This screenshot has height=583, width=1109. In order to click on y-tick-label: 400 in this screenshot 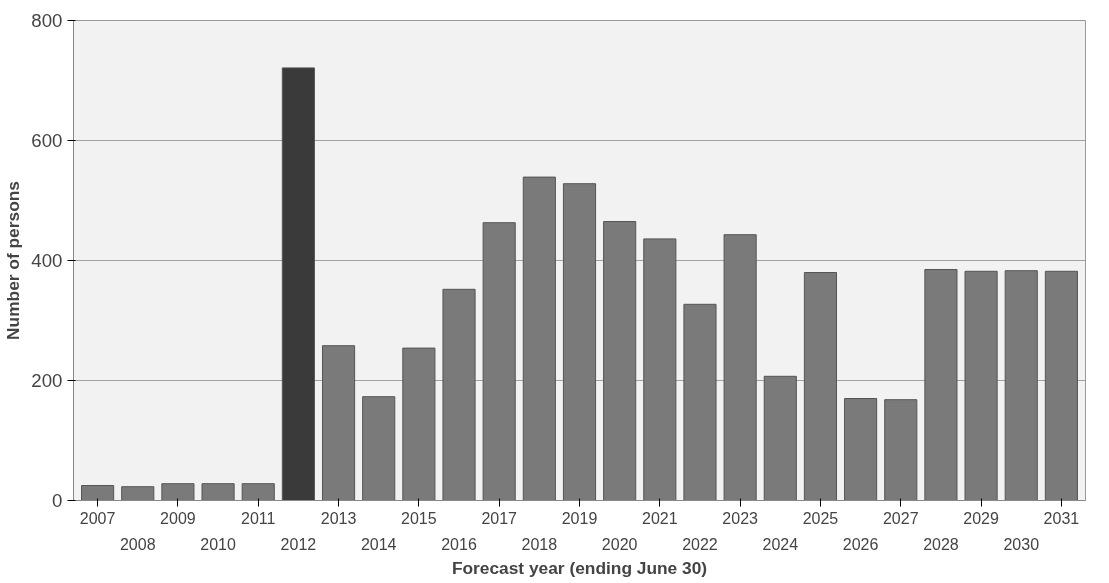, I will do `click(47, 260)`.